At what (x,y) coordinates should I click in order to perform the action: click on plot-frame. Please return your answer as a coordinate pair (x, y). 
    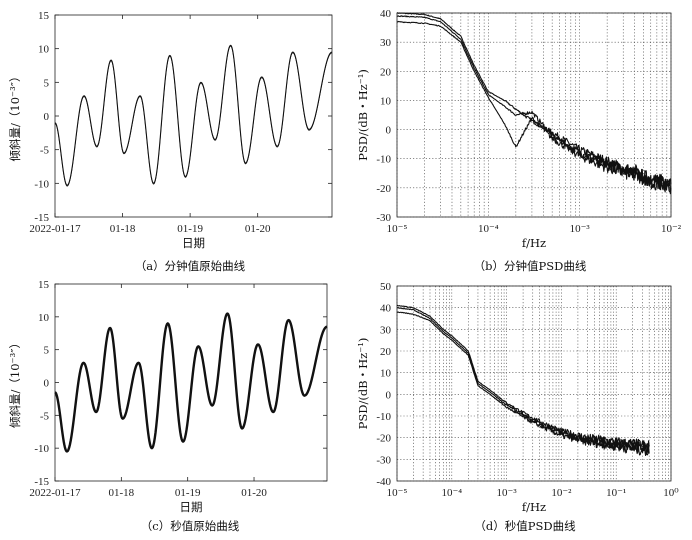
    Looking at the image, I should click on (534, 383).